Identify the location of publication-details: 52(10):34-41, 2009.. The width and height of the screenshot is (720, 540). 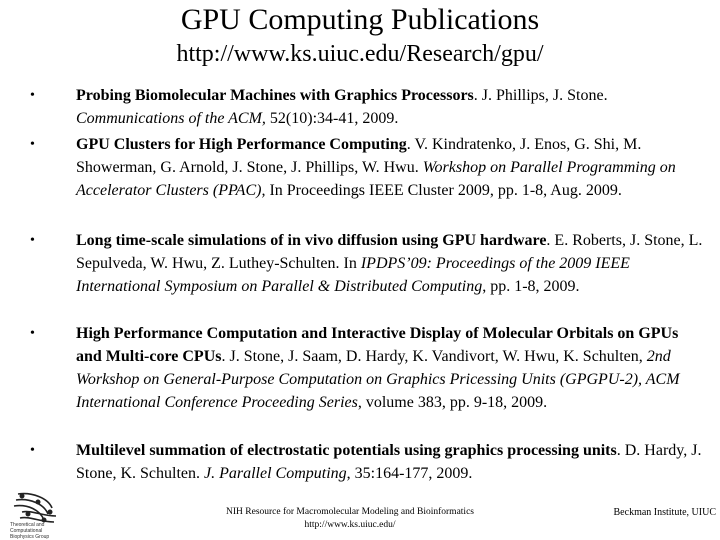
(332, 118).